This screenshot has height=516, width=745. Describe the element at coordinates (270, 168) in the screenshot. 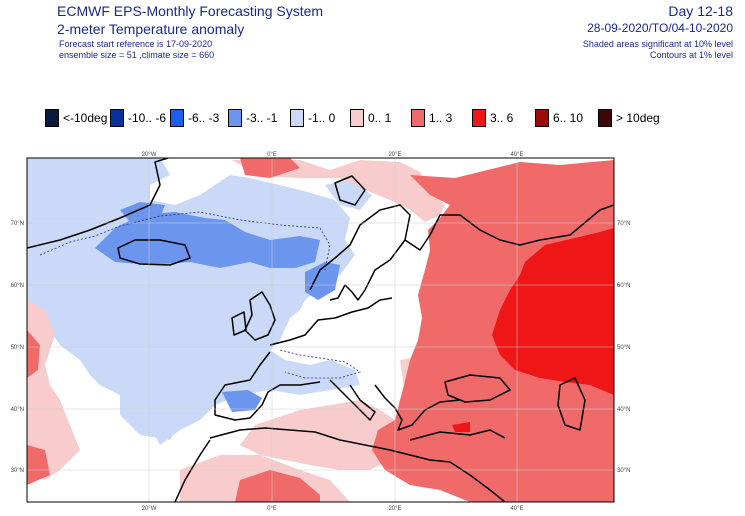

I see `red-region-arctic` at that location.